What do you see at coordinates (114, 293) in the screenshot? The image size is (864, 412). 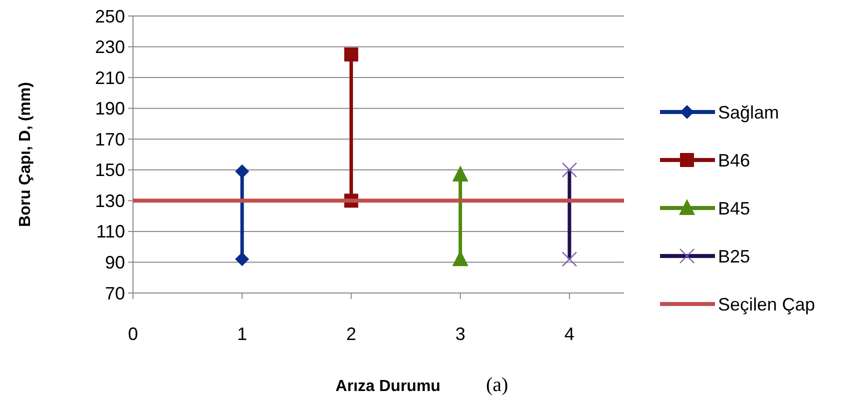 I see `y-tick-label: 70` at bounding box center [114, 293].